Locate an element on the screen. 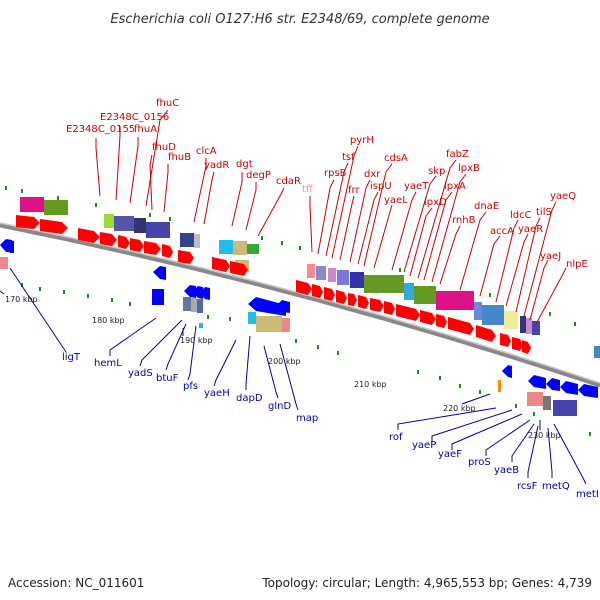  gene-label: E2348C_0156 is located at coordinates (134, 117).